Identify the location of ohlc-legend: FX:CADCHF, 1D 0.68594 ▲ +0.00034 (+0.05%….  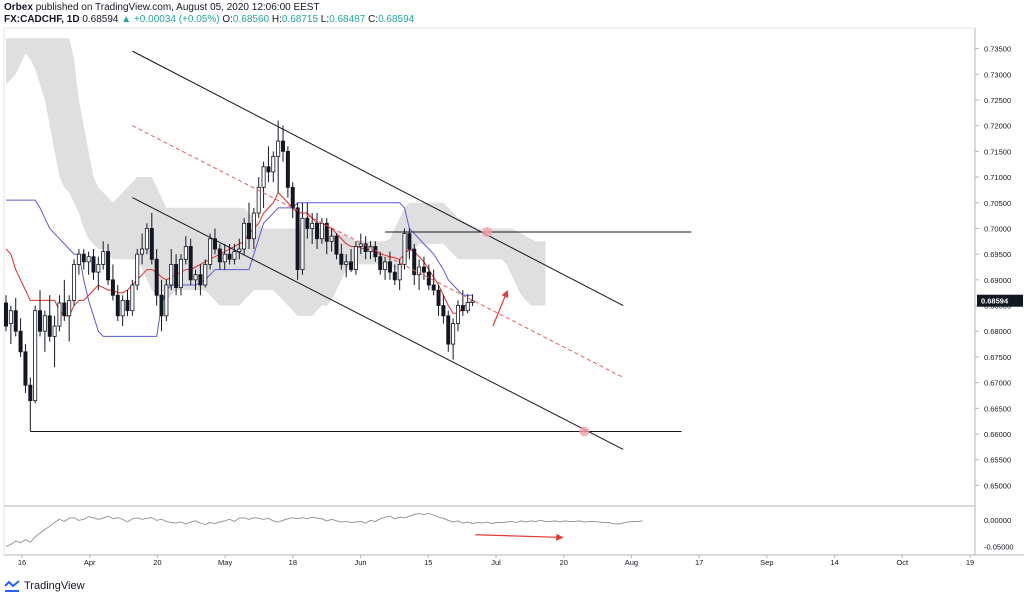
(209, 20).